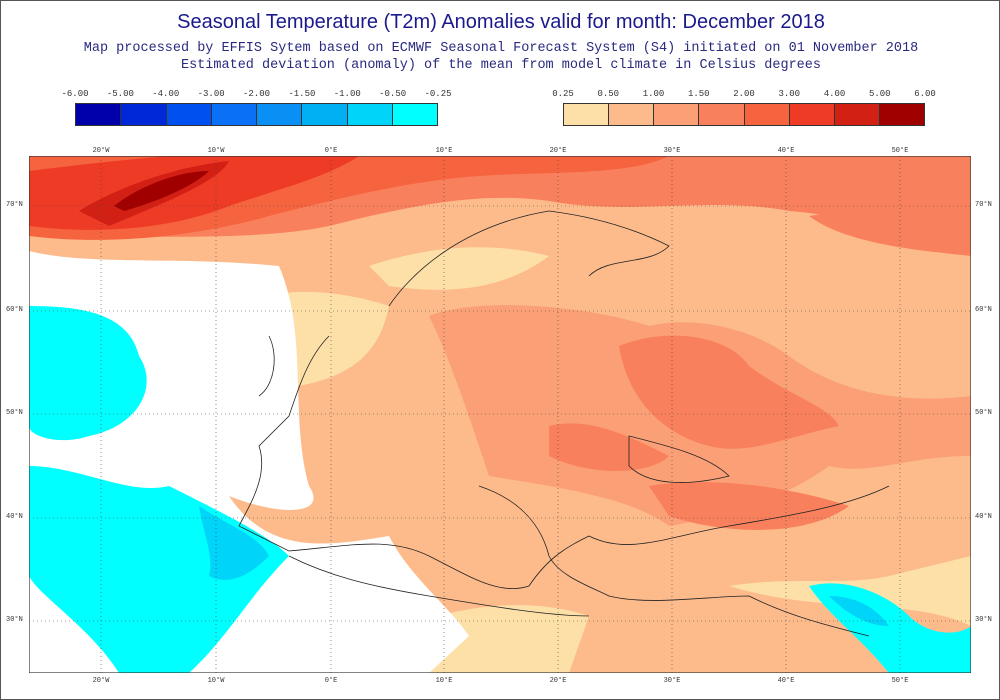  I want to click on legend-label: 6.00, so click(925, 94).